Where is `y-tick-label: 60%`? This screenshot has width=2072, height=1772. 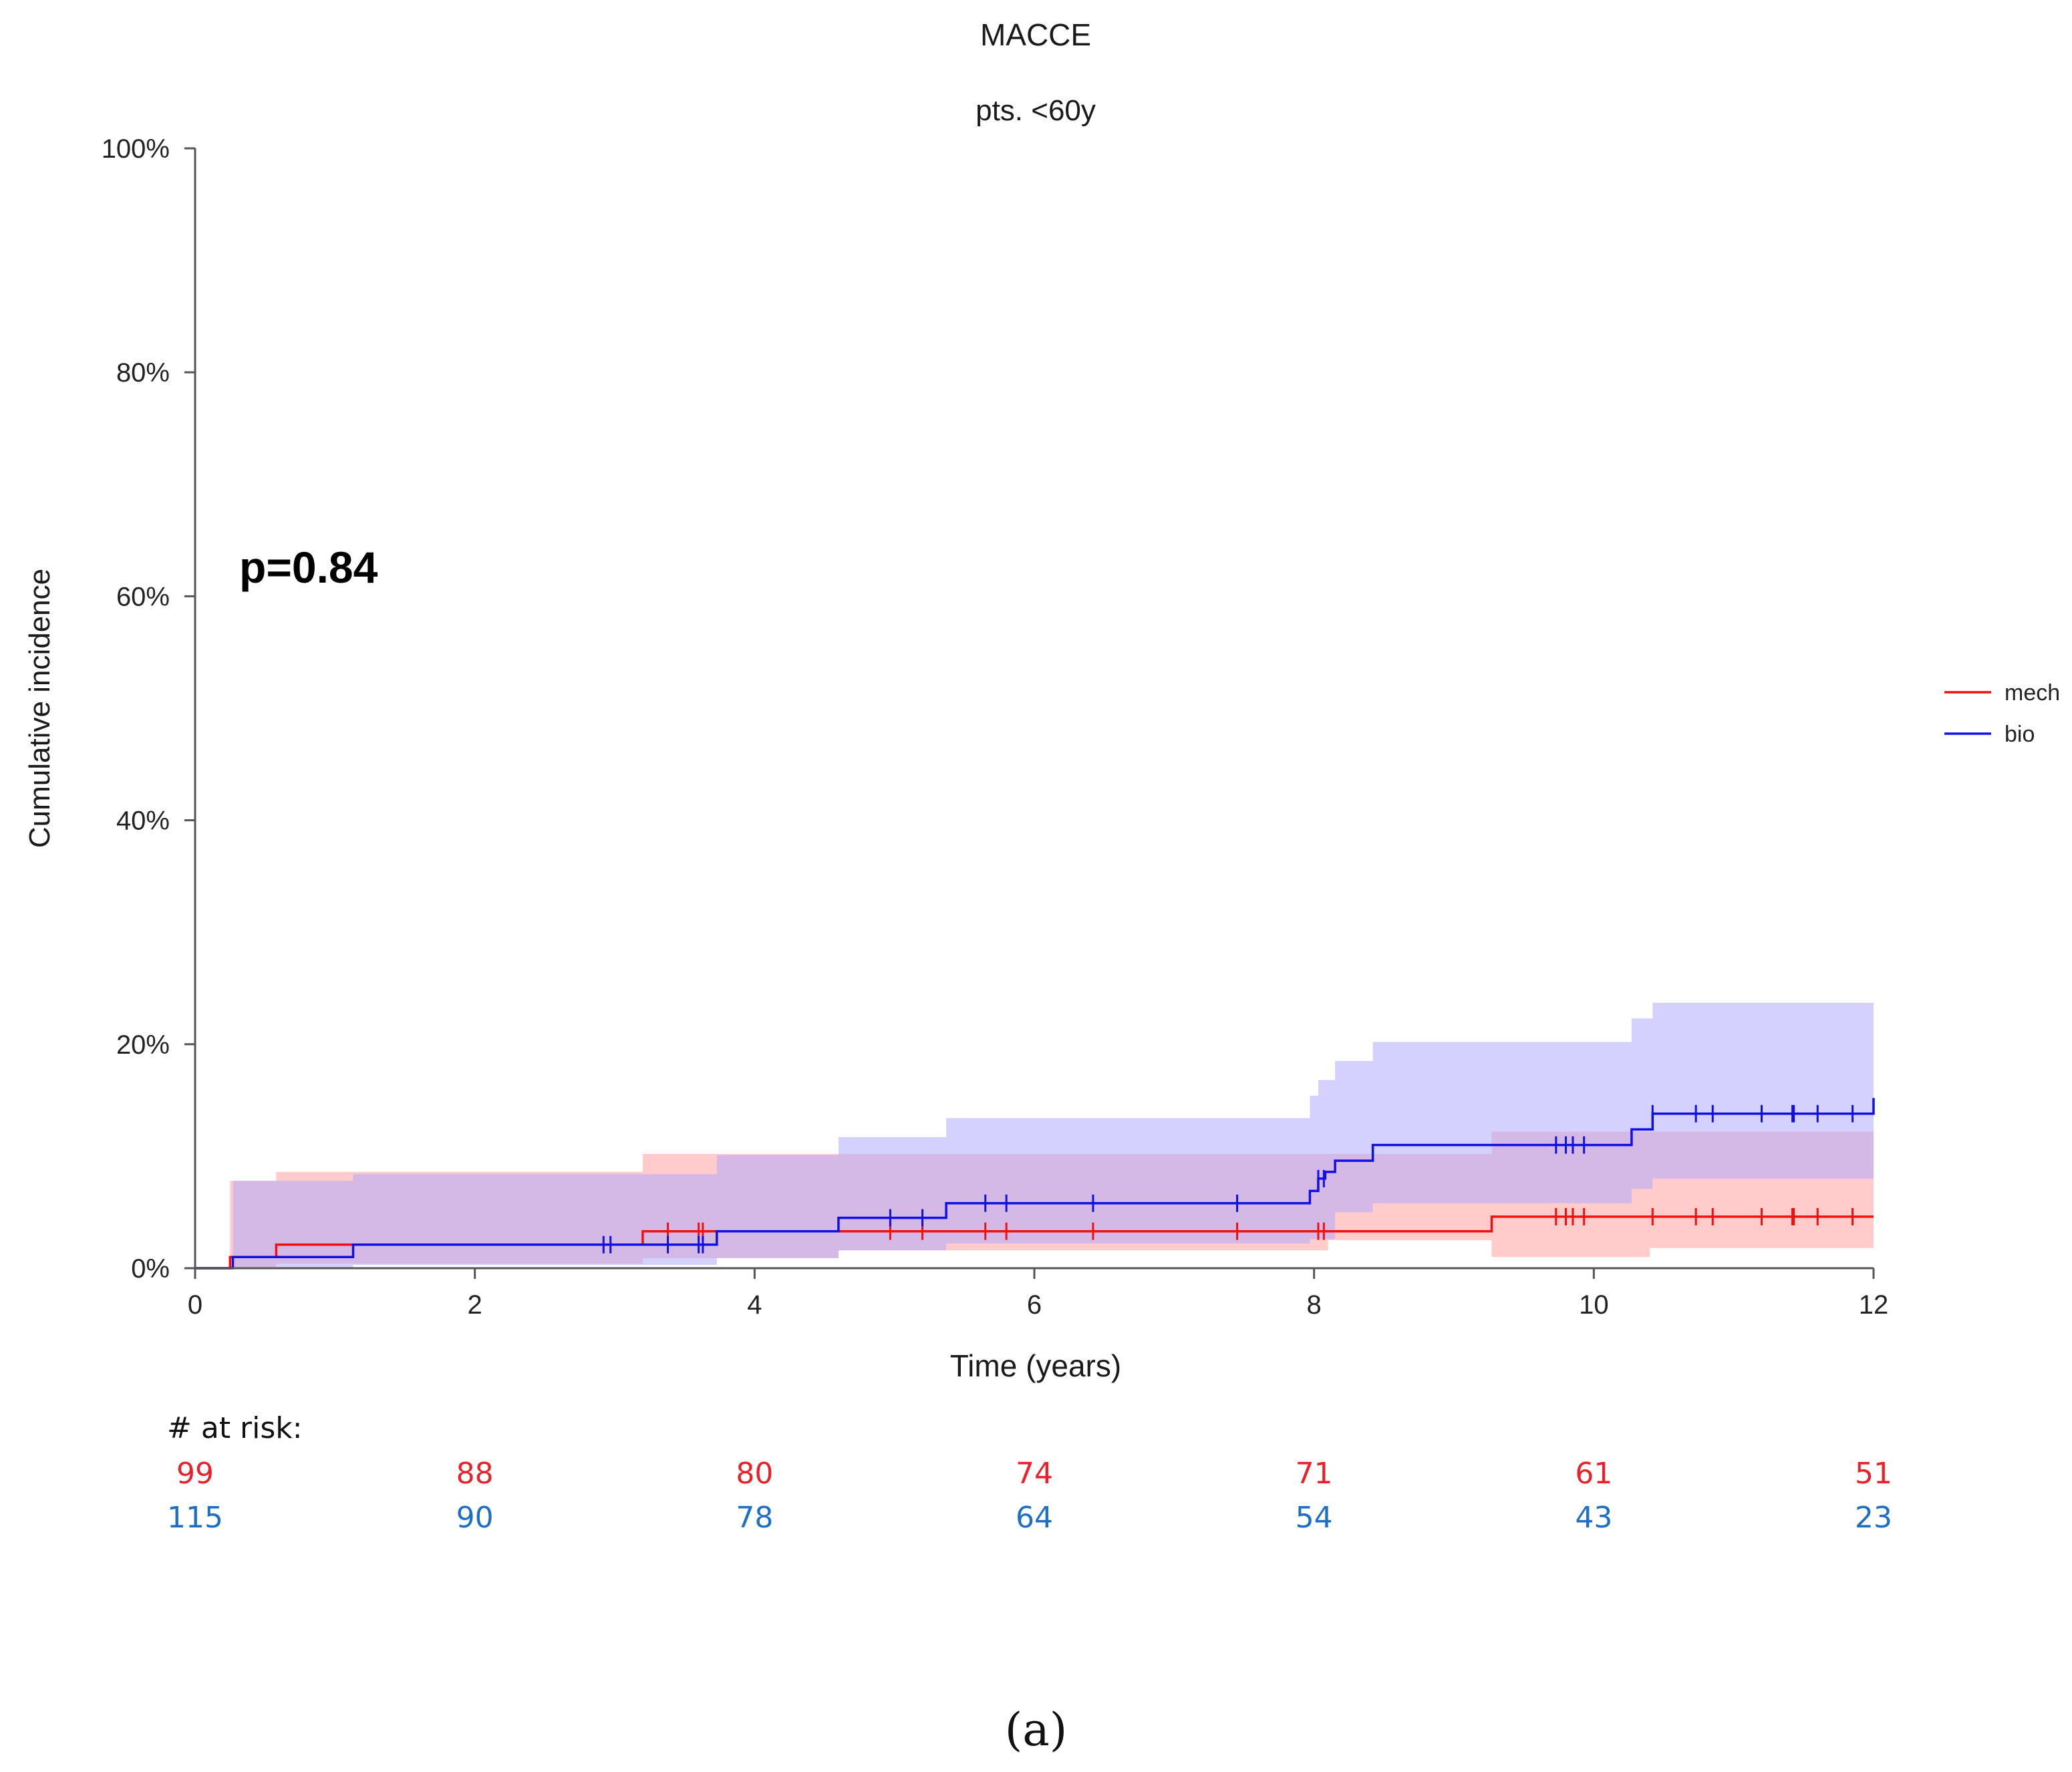 y-tick-label: 60% is located at coordinates (143, 596).